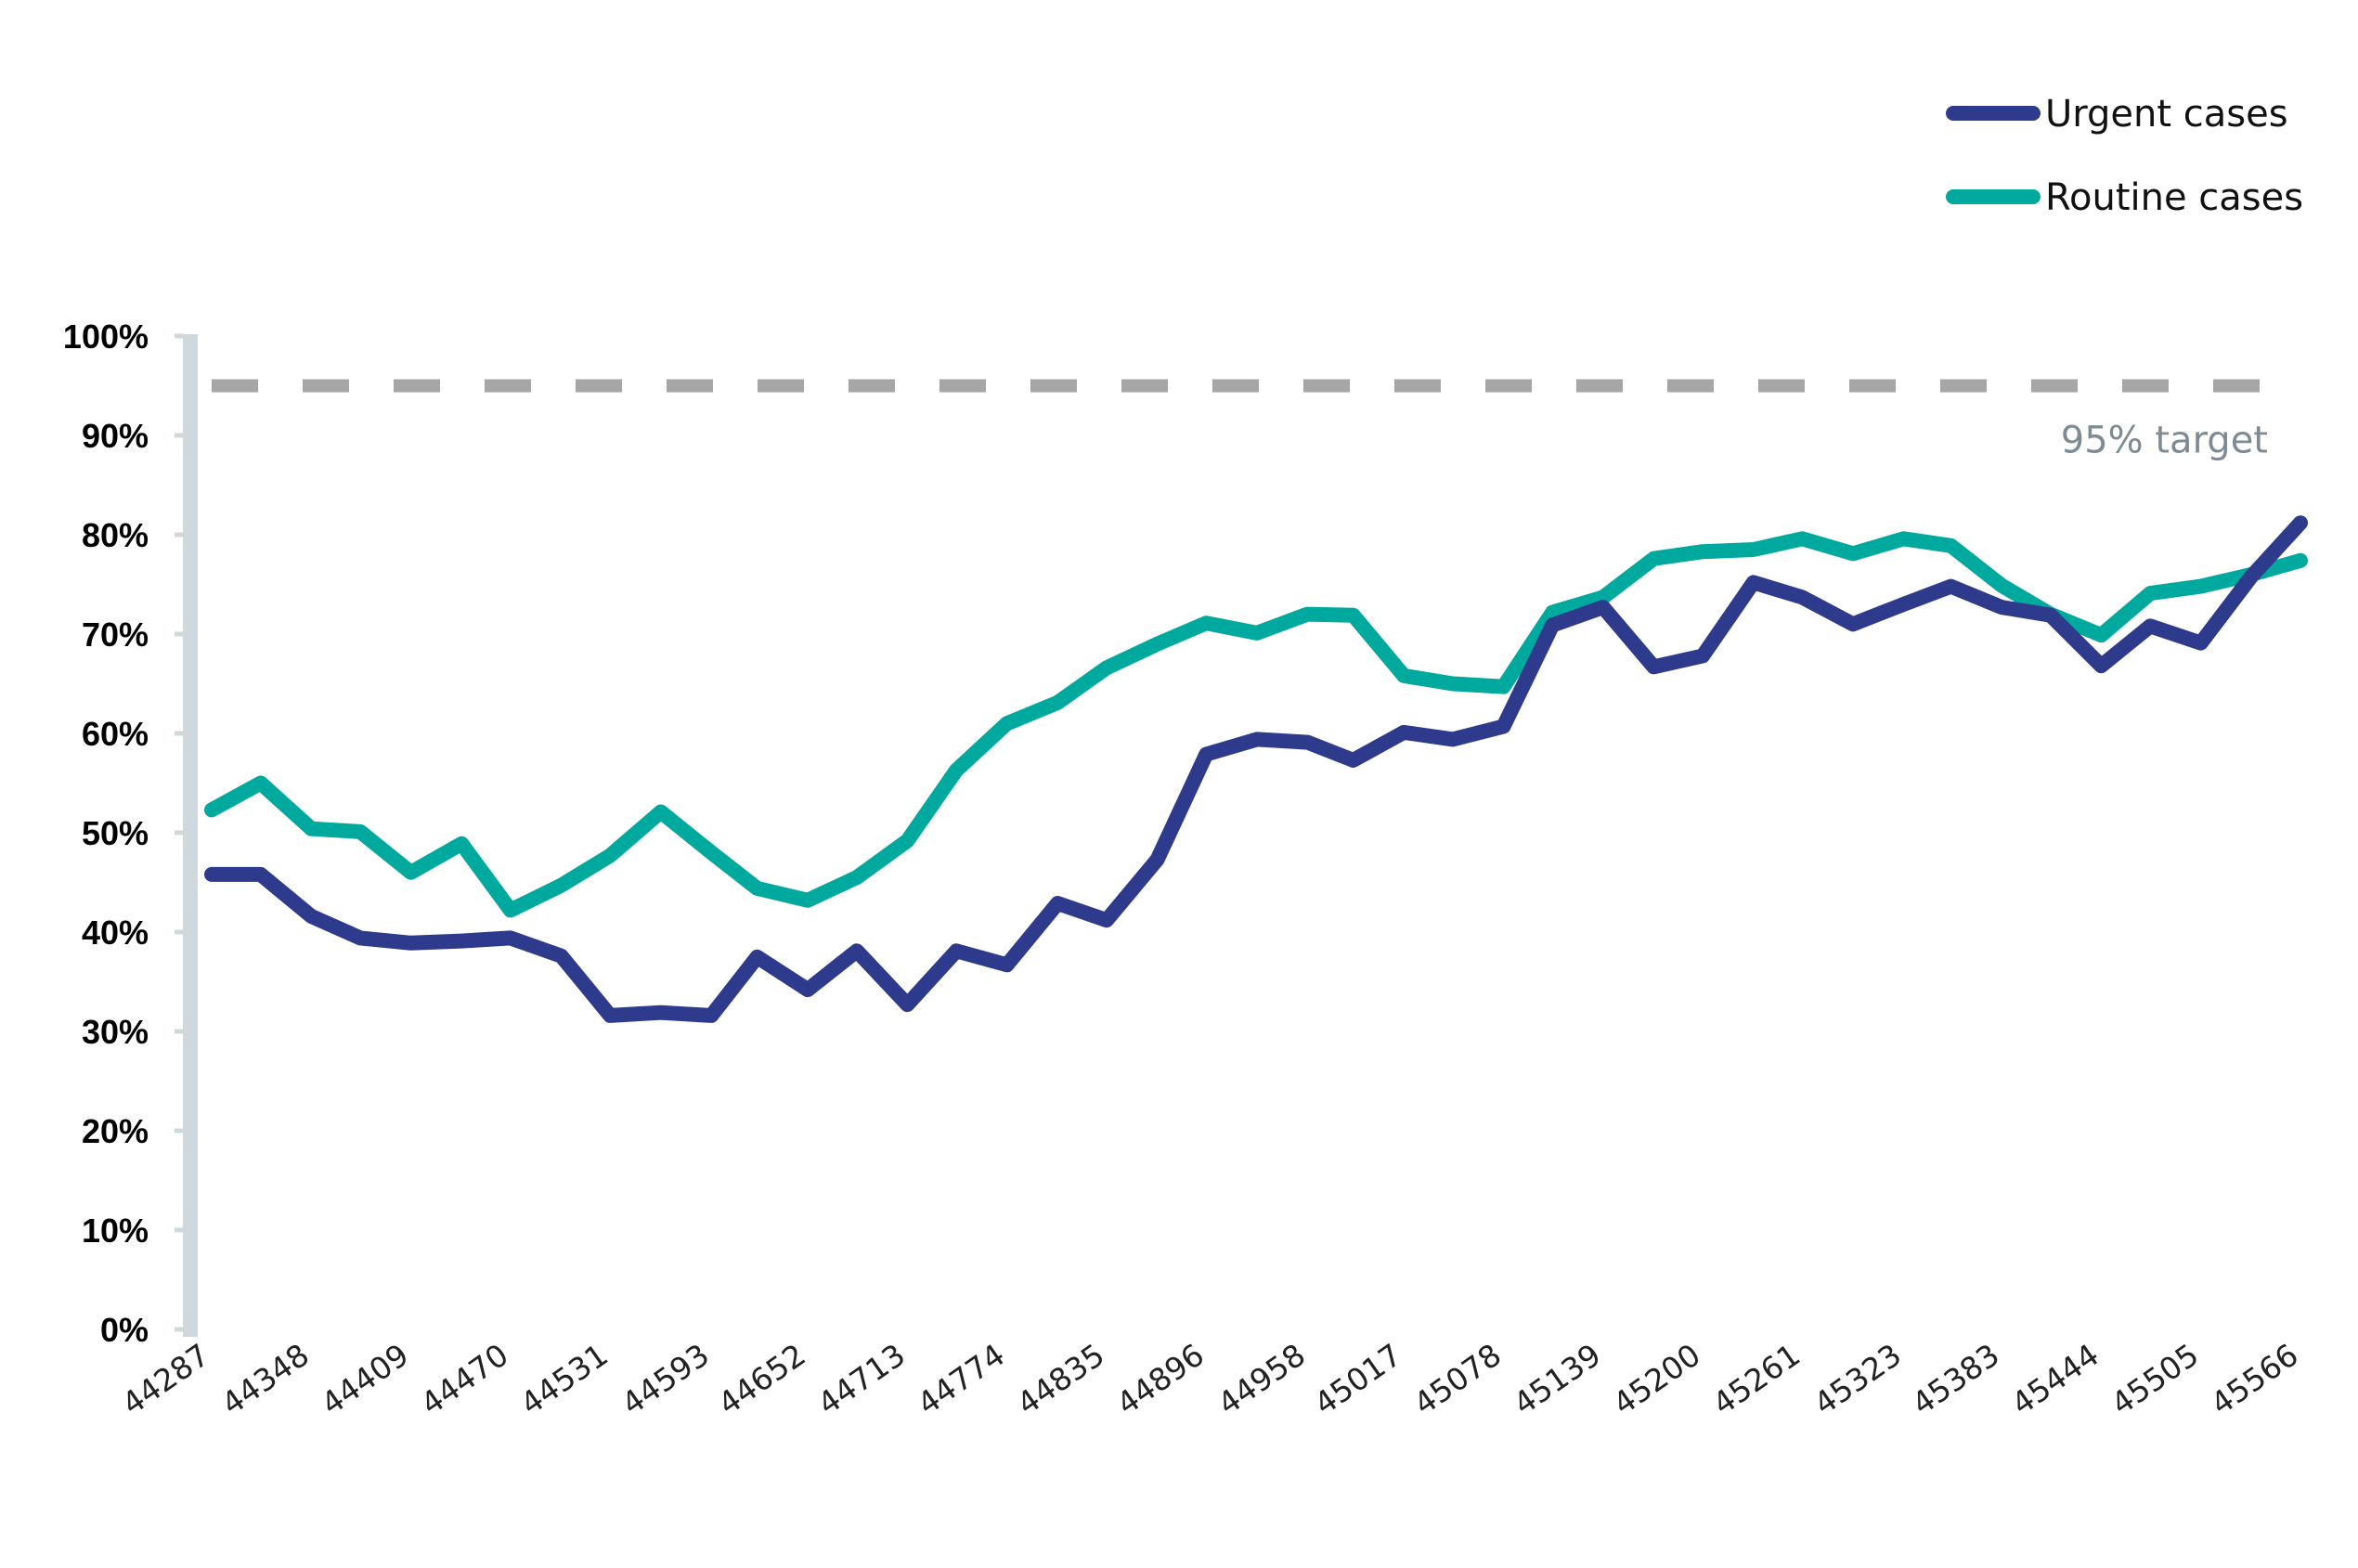  Describe the element at coordinates (2055, 1379) in the screenshot. I see `x-tick-label: 45444` at that location.